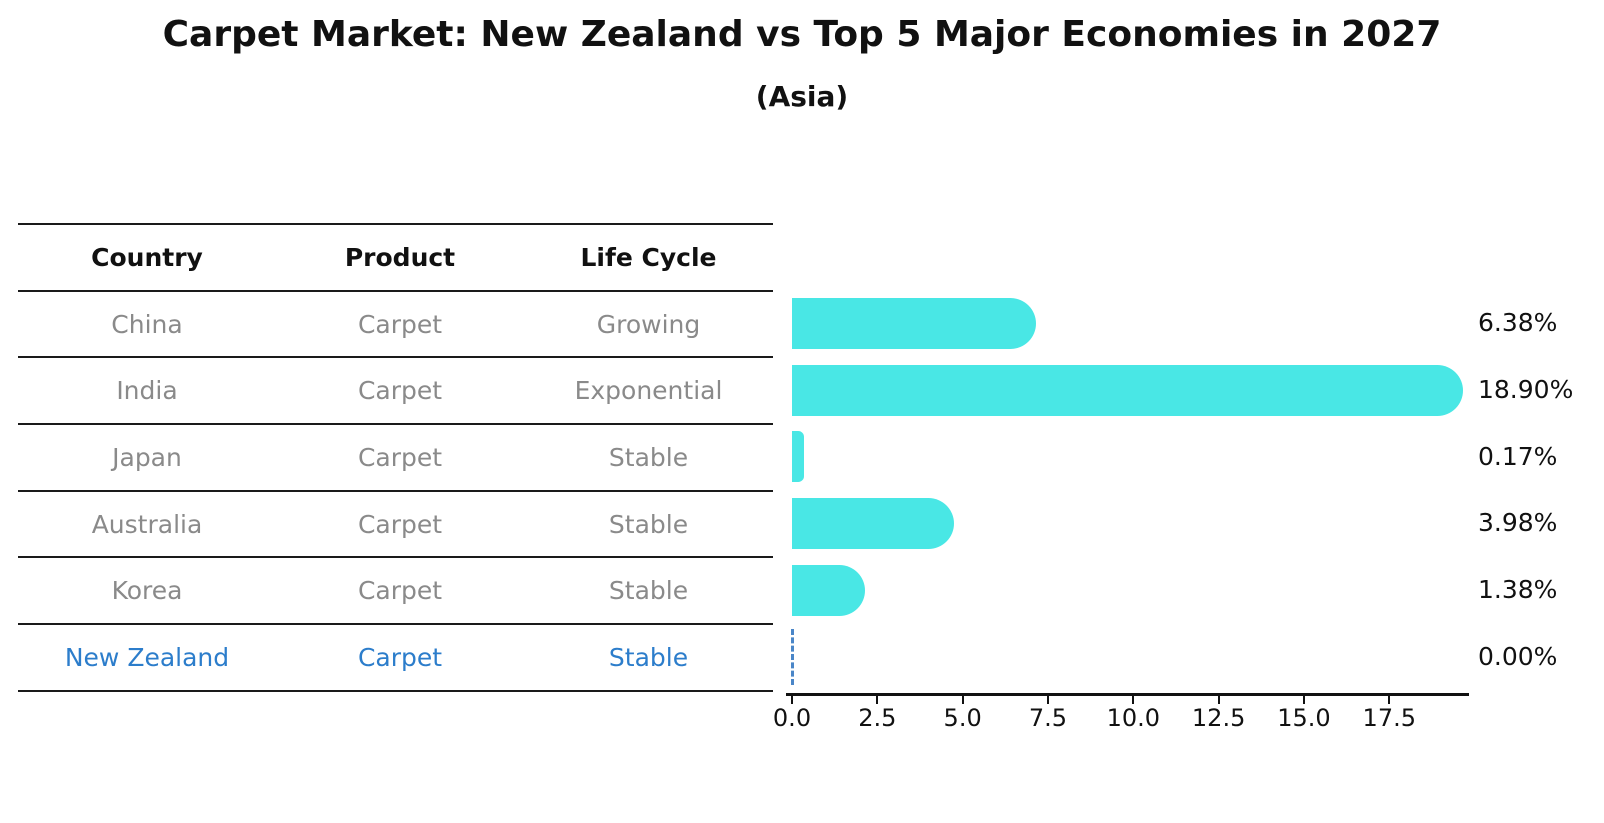 This screenshot has width=1604, height=823. What do you see at coordinates (802, 96) in the screenshot?
I see `chart-subtitle: (Asia)` at bounding box center [802, 96].